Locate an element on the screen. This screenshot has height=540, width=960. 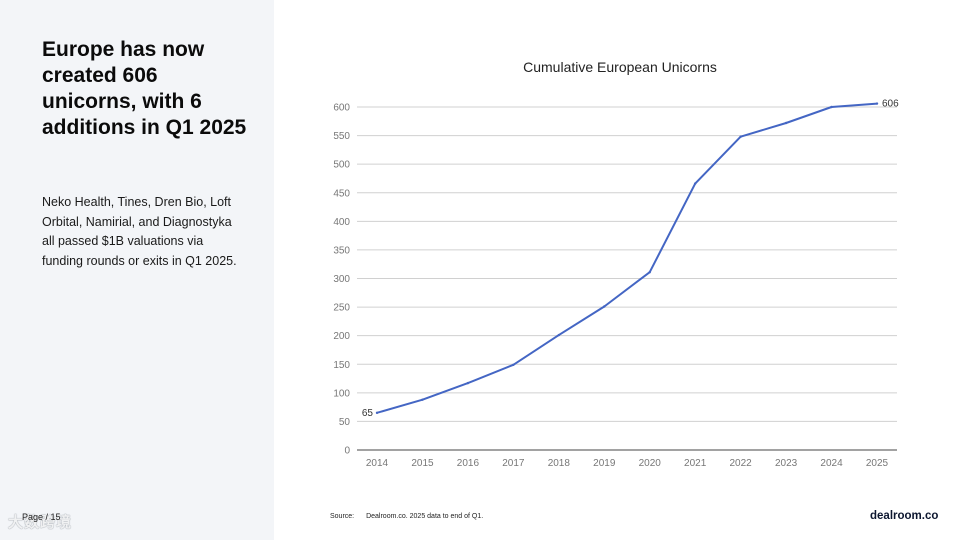
data-point-2019 is located at coordinates (604, 306).